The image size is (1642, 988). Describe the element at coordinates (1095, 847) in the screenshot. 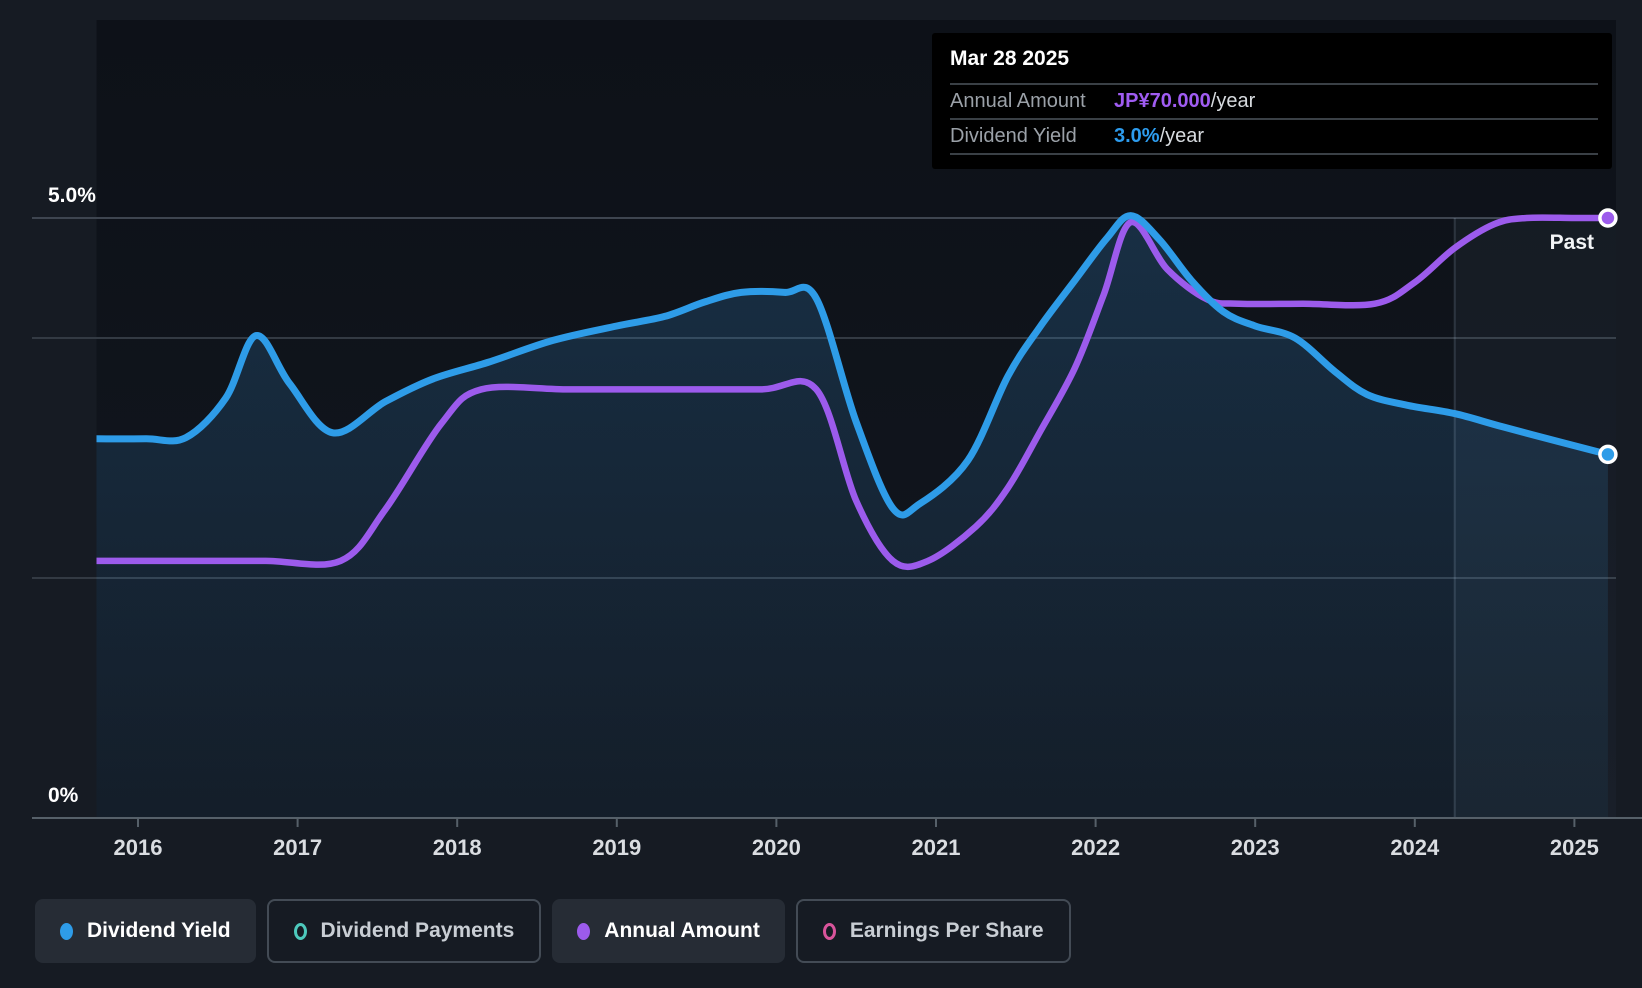

I see `x-tick-label-2022: 2022` at that location.